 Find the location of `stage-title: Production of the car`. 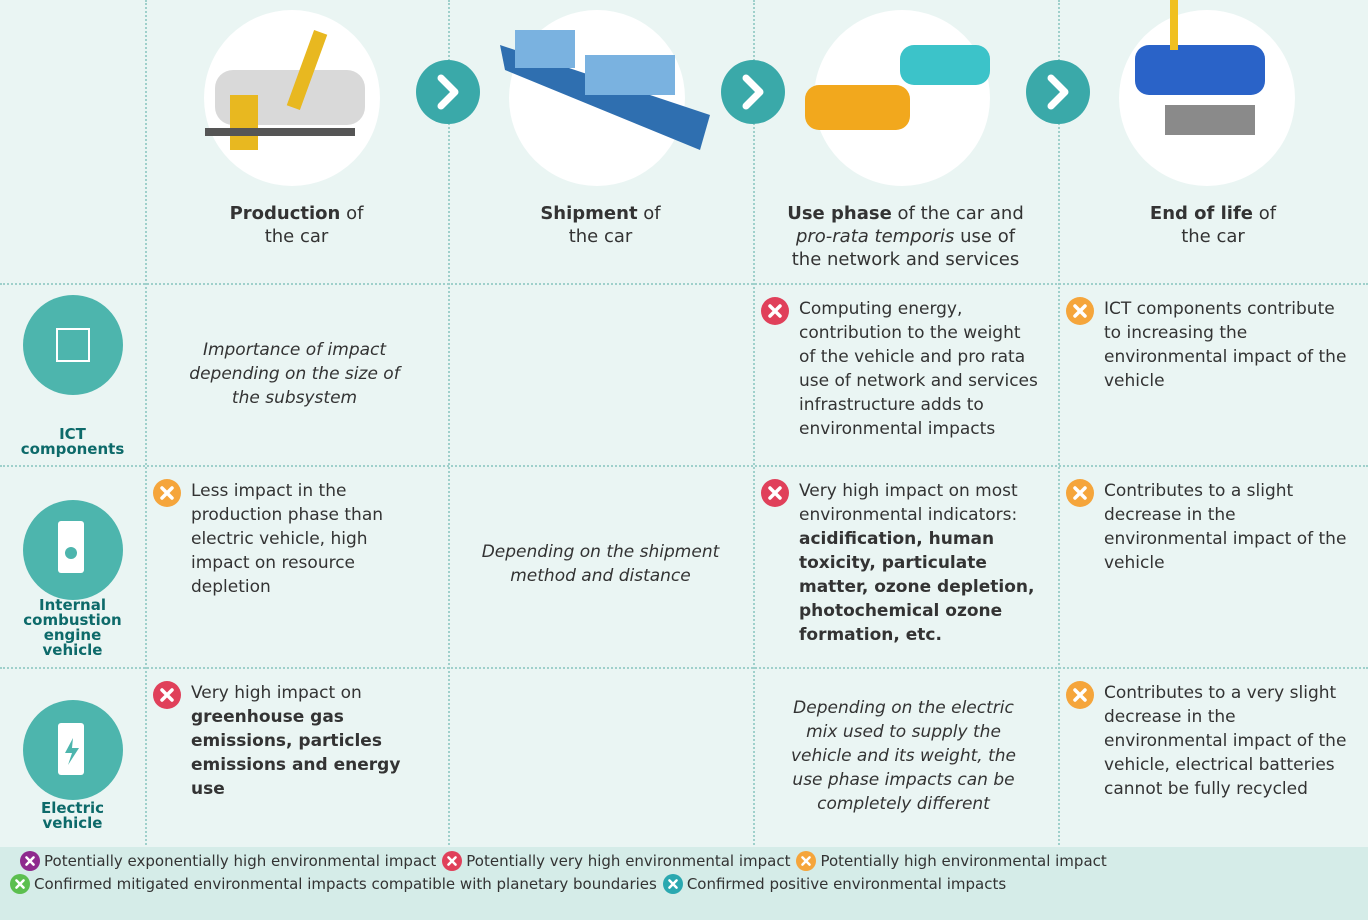

stage-title: Production of the car is located at coordinates (297, 225).